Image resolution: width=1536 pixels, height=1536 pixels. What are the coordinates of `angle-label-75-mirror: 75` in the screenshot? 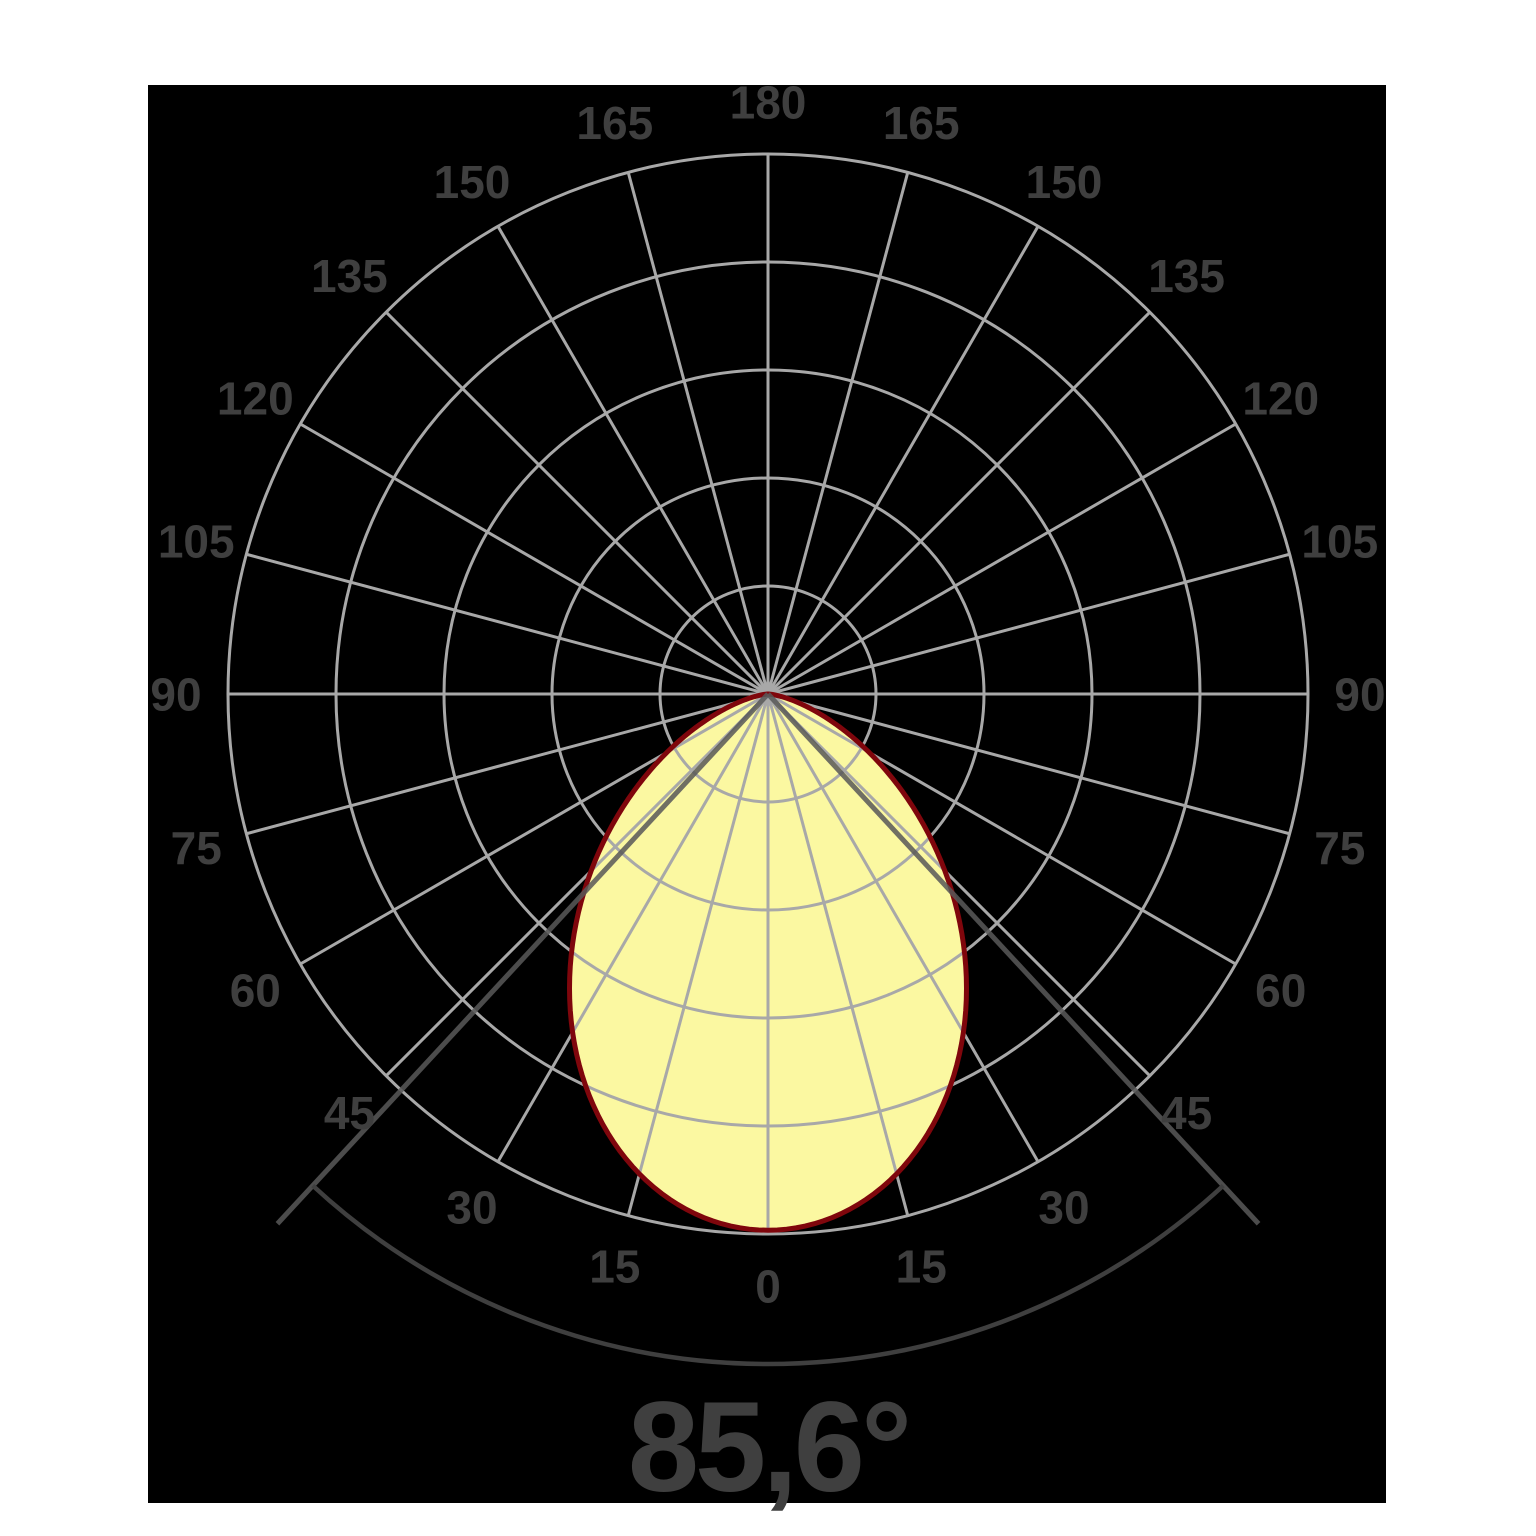 It's located at (196, 848).